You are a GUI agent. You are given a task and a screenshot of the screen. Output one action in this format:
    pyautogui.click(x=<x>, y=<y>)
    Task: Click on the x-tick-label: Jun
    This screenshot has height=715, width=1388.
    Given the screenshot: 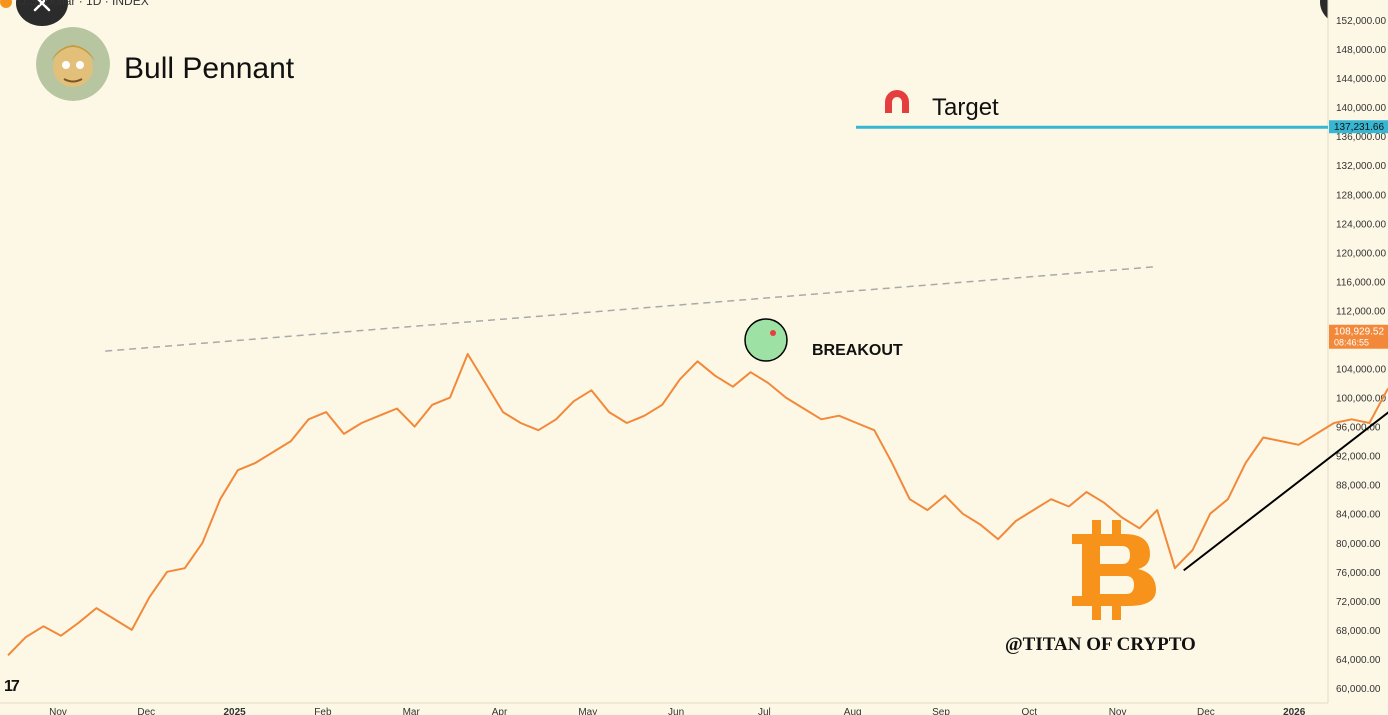 What is the action you would take?
    pyautogui.click(x=676, y=711)
    